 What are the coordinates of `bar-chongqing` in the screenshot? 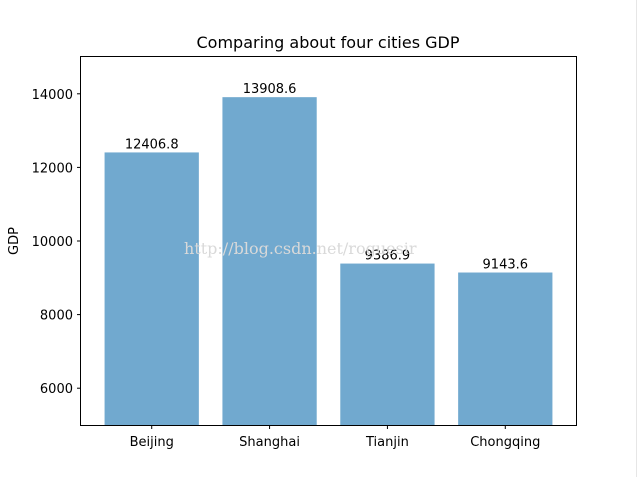 It's located at (505, 348).